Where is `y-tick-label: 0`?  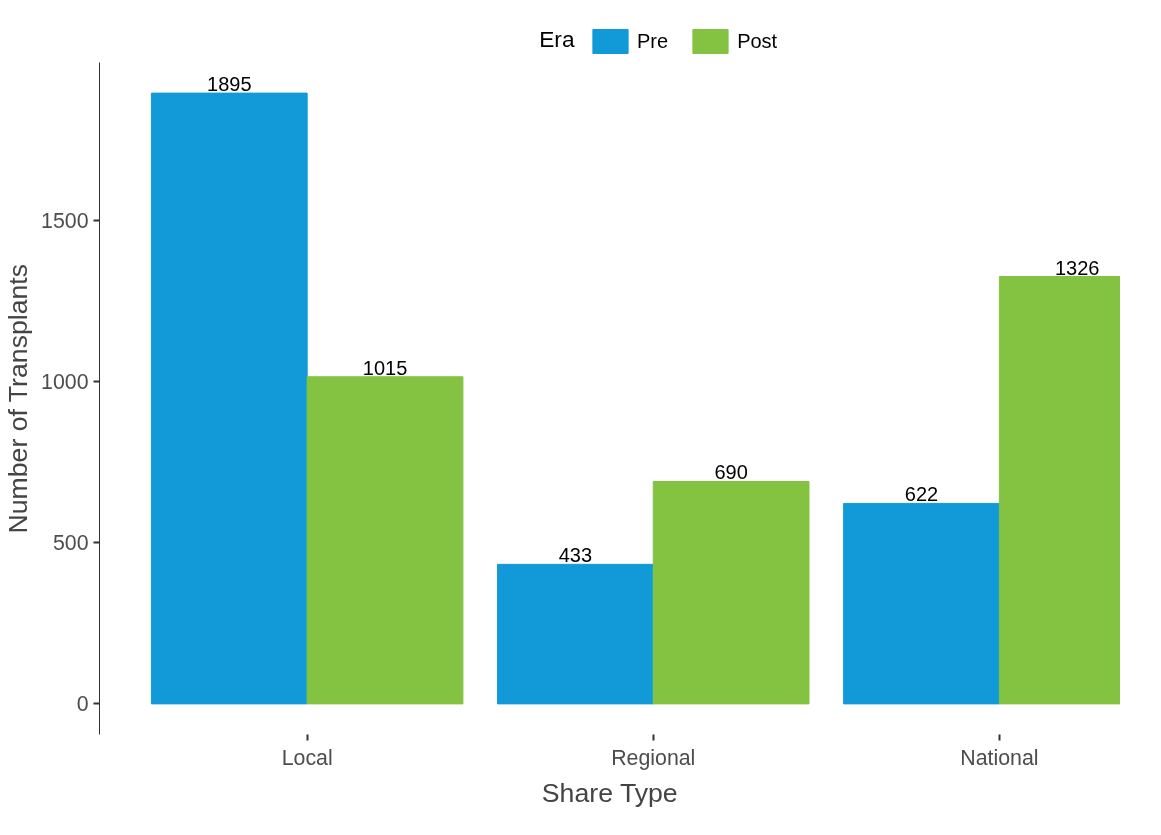 y-tick-label: 0 is located at coordinates (82, 704).